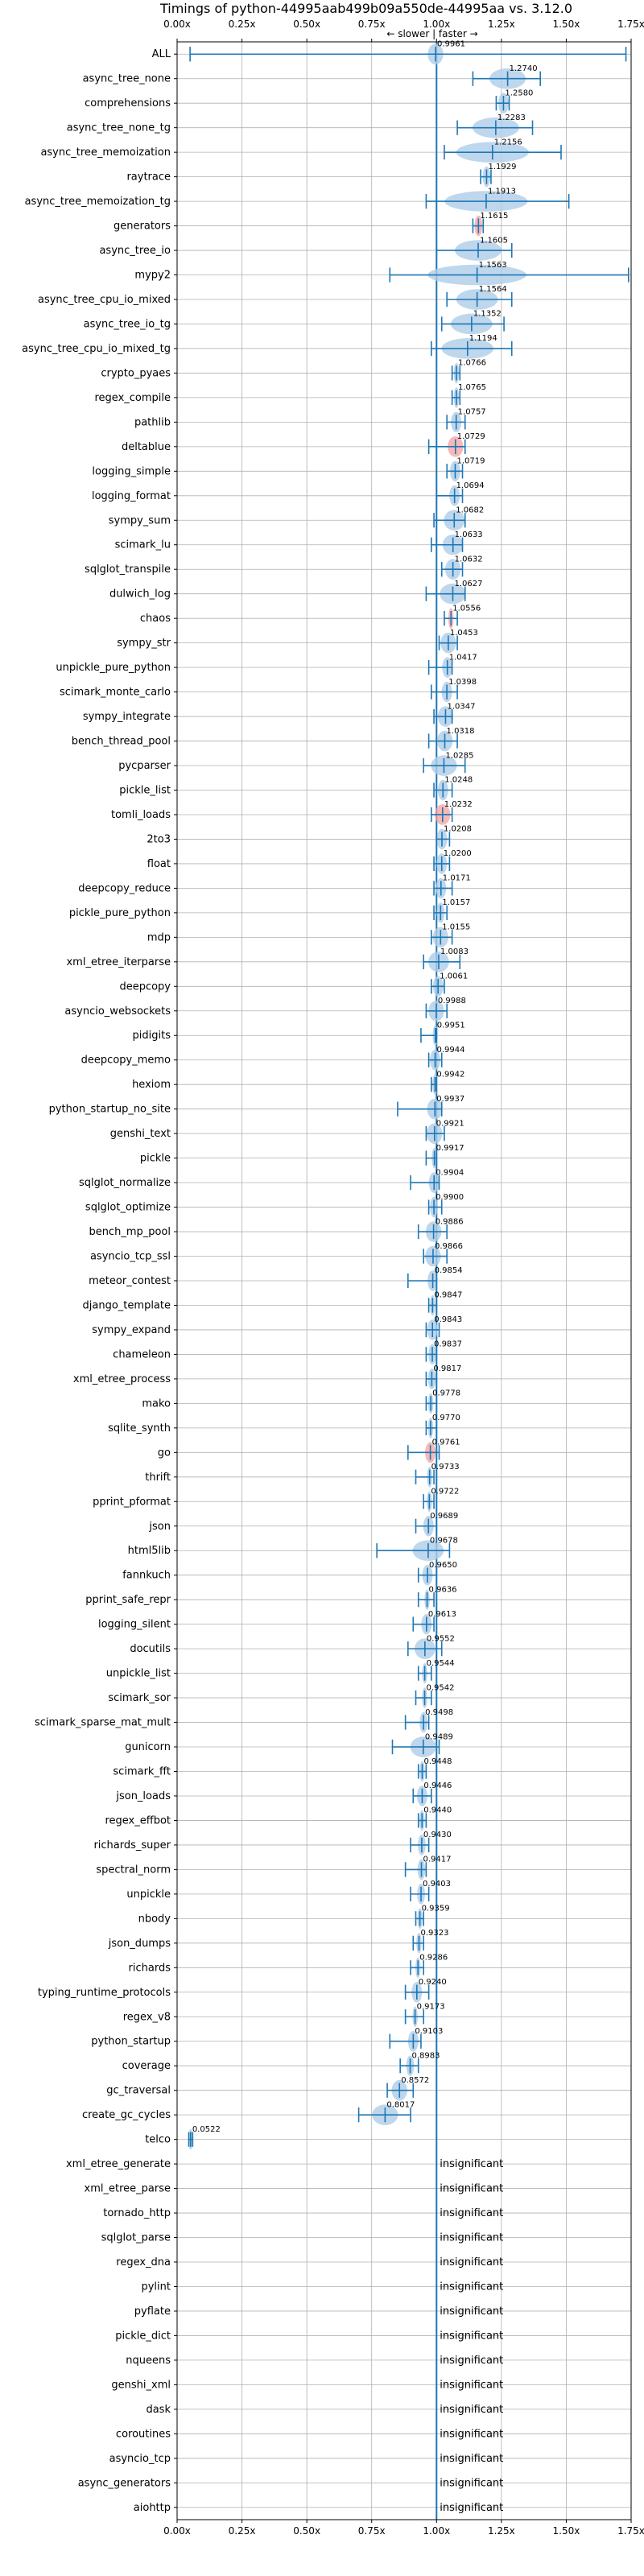 The image size is (644, 2576). I want to click on value-label: 1.0417, so click(463, 657).